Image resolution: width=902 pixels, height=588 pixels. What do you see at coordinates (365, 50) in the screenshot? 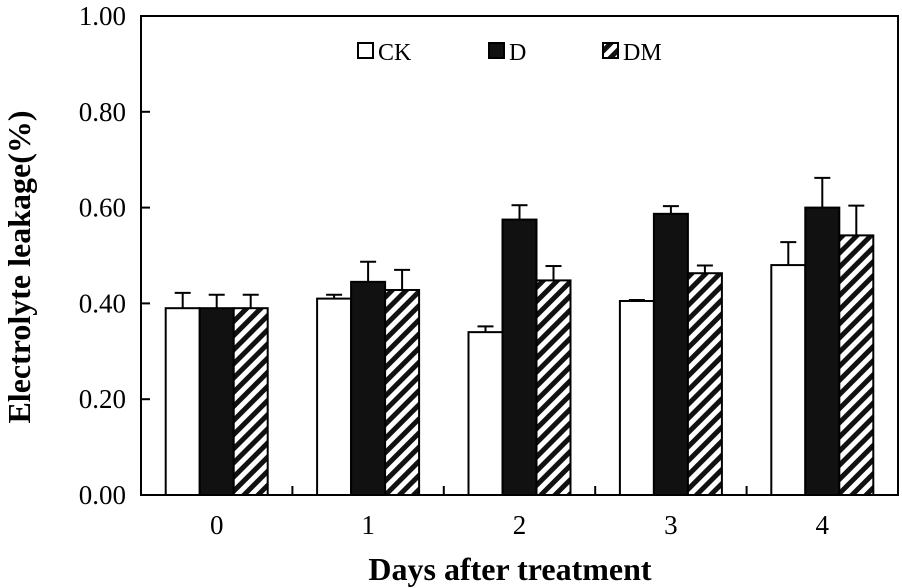
I see `legend-swatch-ck` at bounding box center [365, 50].